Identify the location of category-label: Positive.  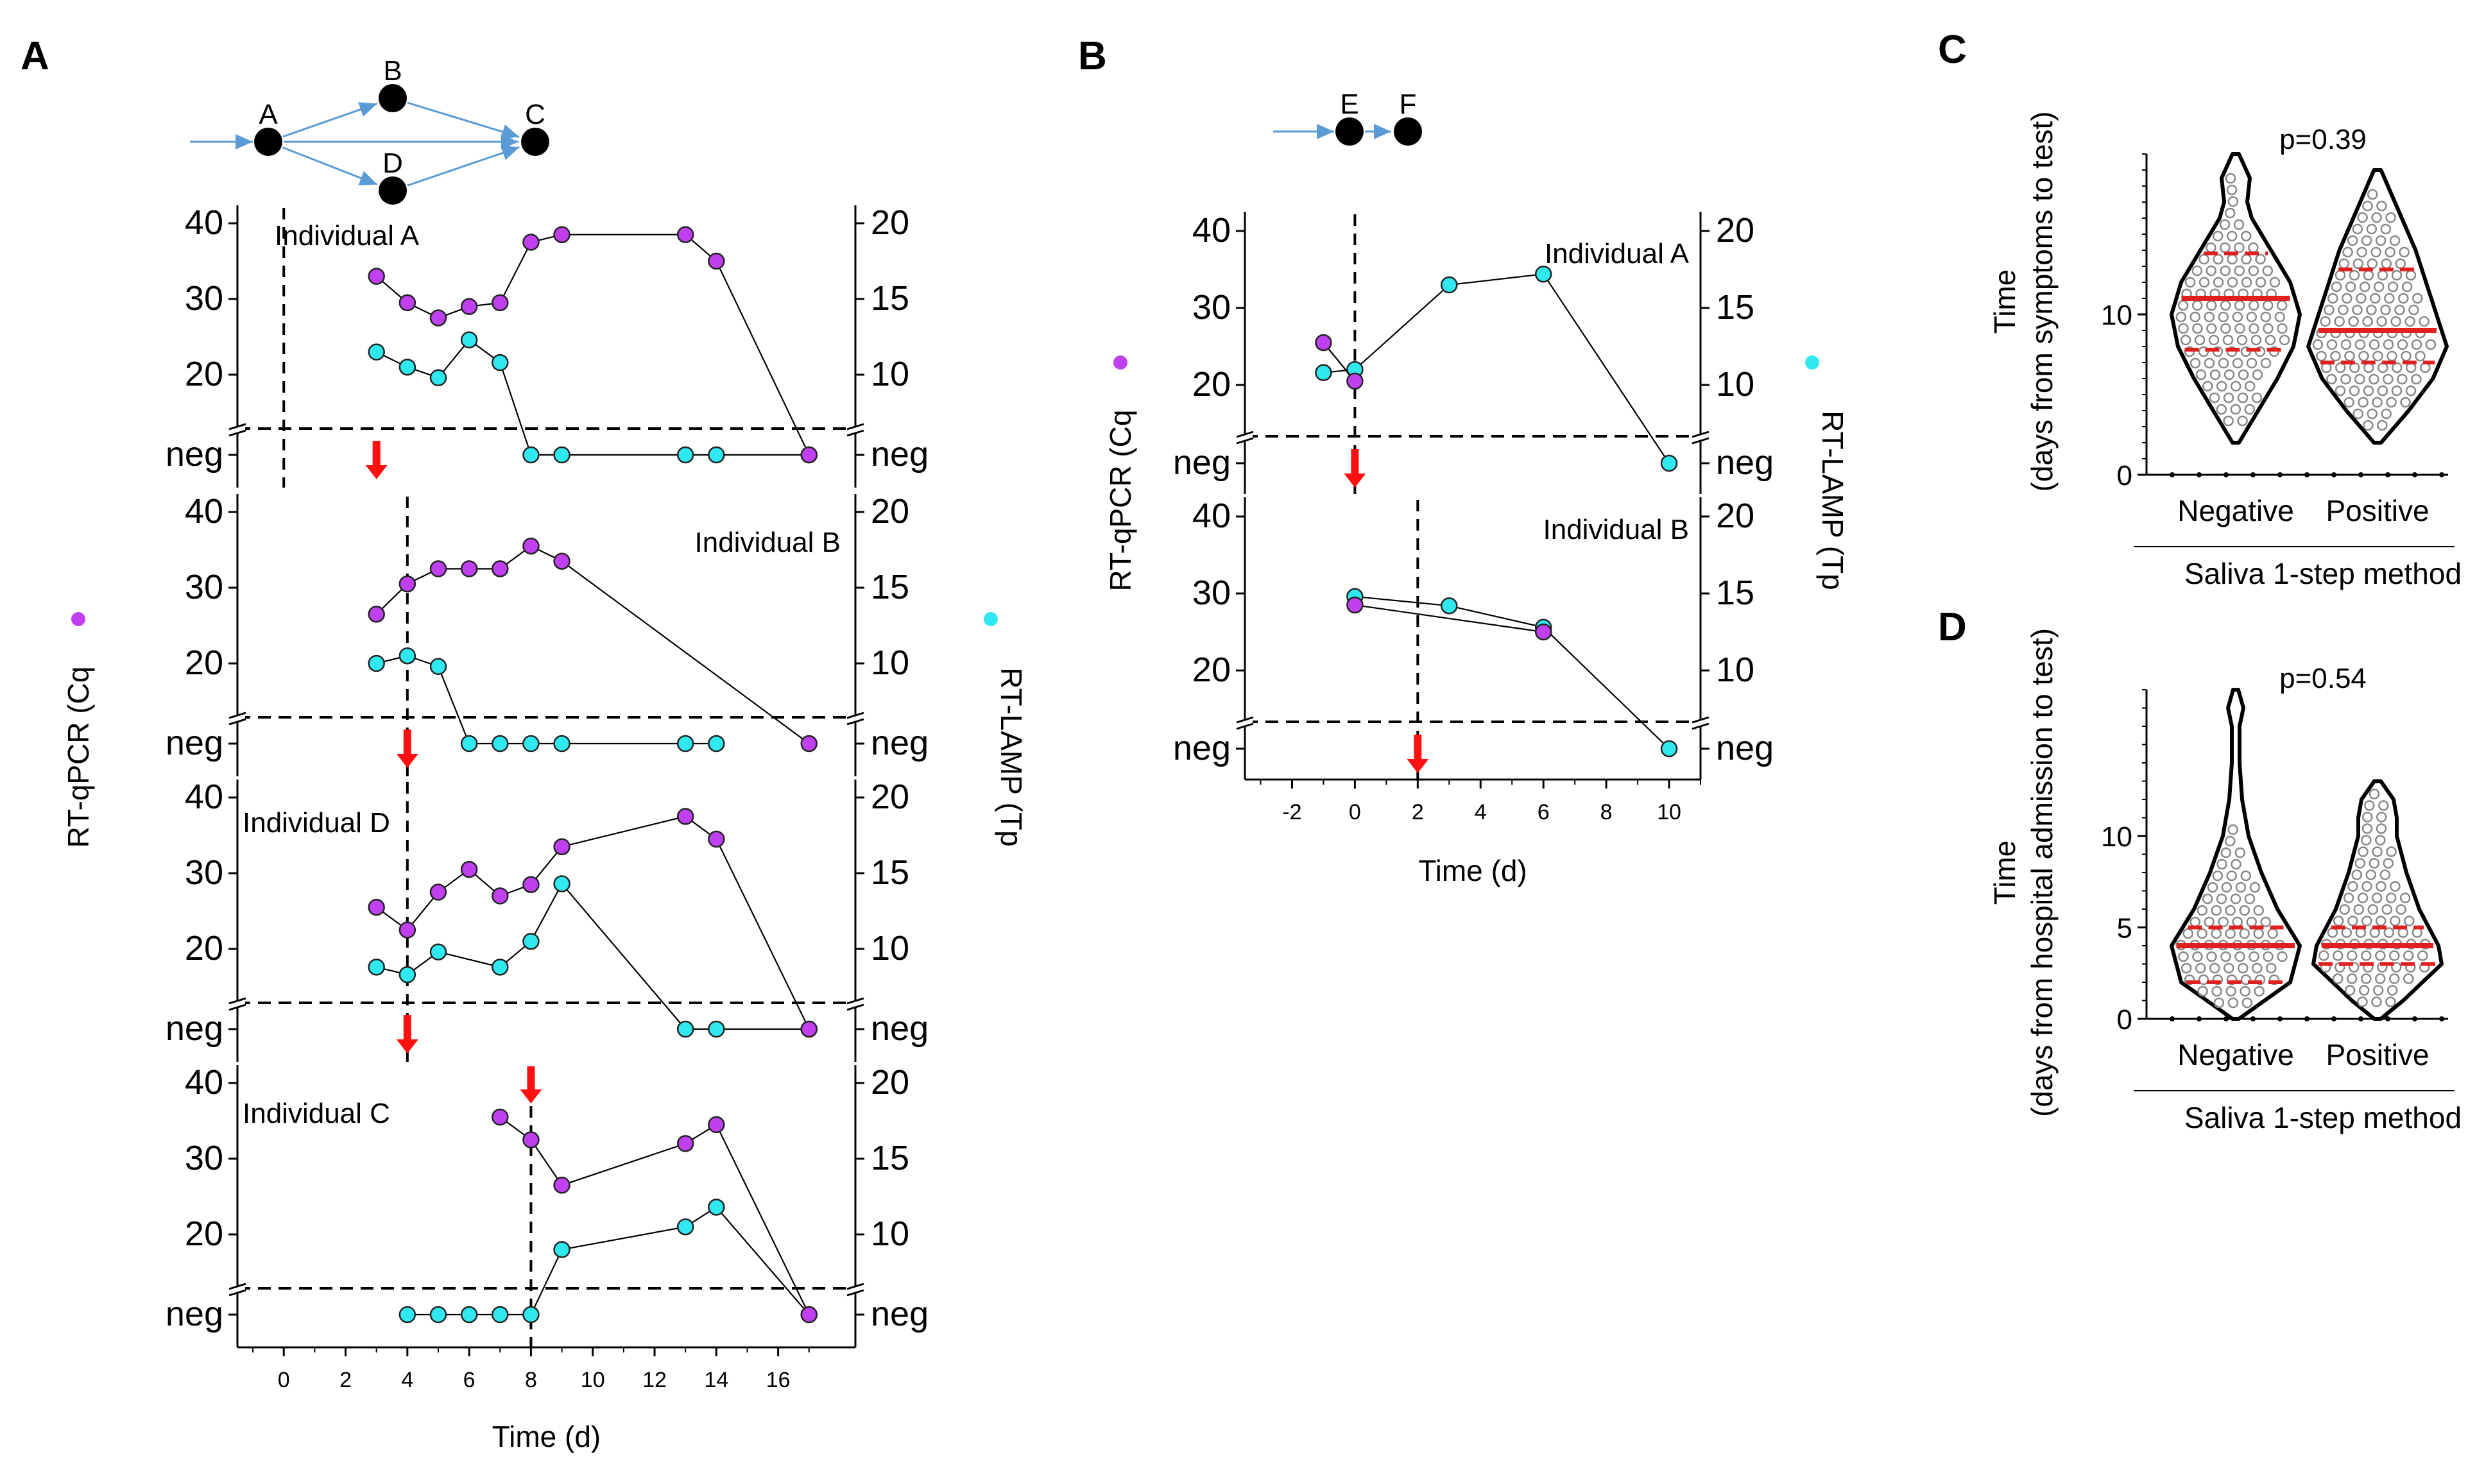
(2377, 1055).